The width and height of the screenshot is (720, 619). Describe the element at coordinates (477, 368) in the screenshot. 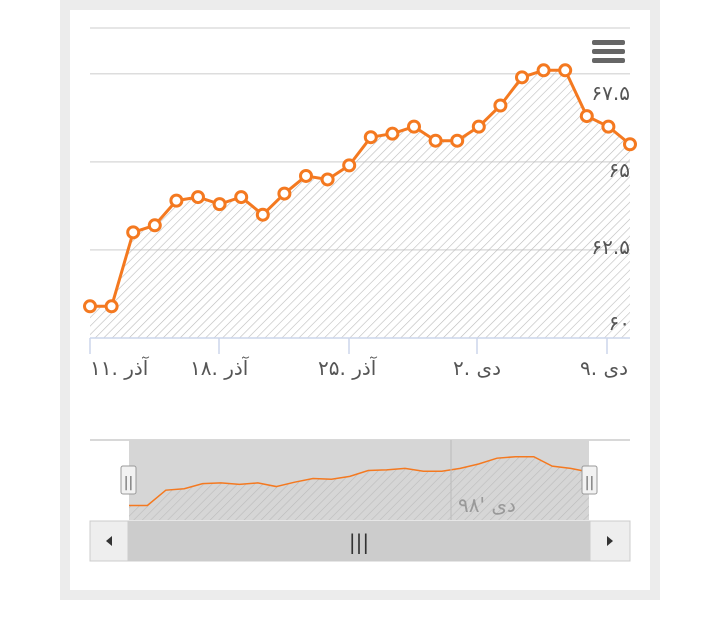

I see `x-tick-label: ۲. دی` at that location.